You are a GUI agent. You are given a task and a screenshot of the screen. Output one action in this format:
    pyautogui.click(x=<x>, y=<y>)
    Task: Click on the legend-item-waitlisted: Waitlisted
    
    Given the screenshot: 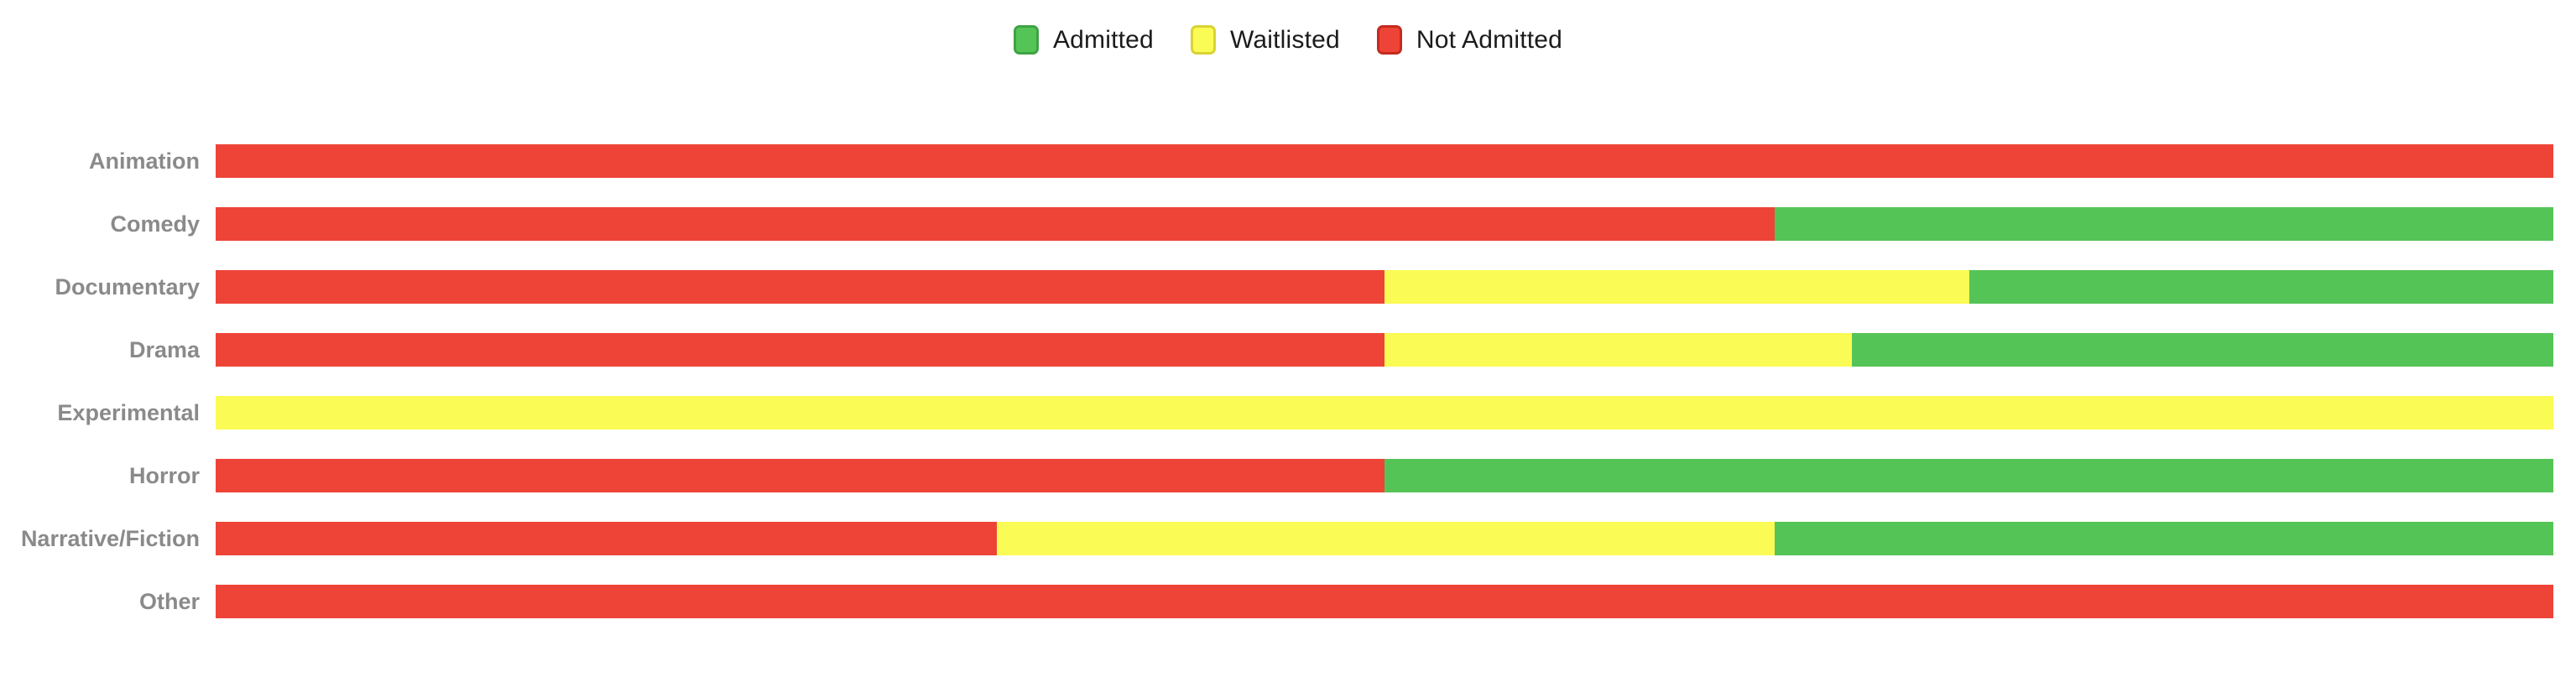 What is the action you would take?
    pyautogui.click(x=1265, y=40)
    